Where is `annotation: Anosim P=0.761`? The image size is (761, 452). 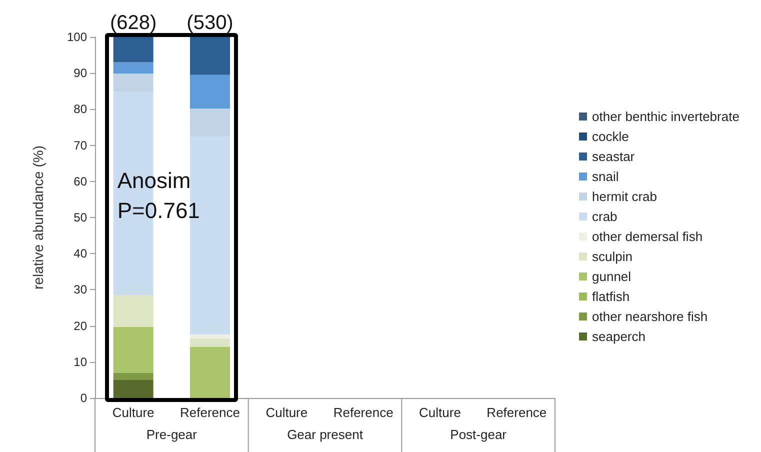 annotation: Anosim P=0.761 is located at coordinates (158, 195).